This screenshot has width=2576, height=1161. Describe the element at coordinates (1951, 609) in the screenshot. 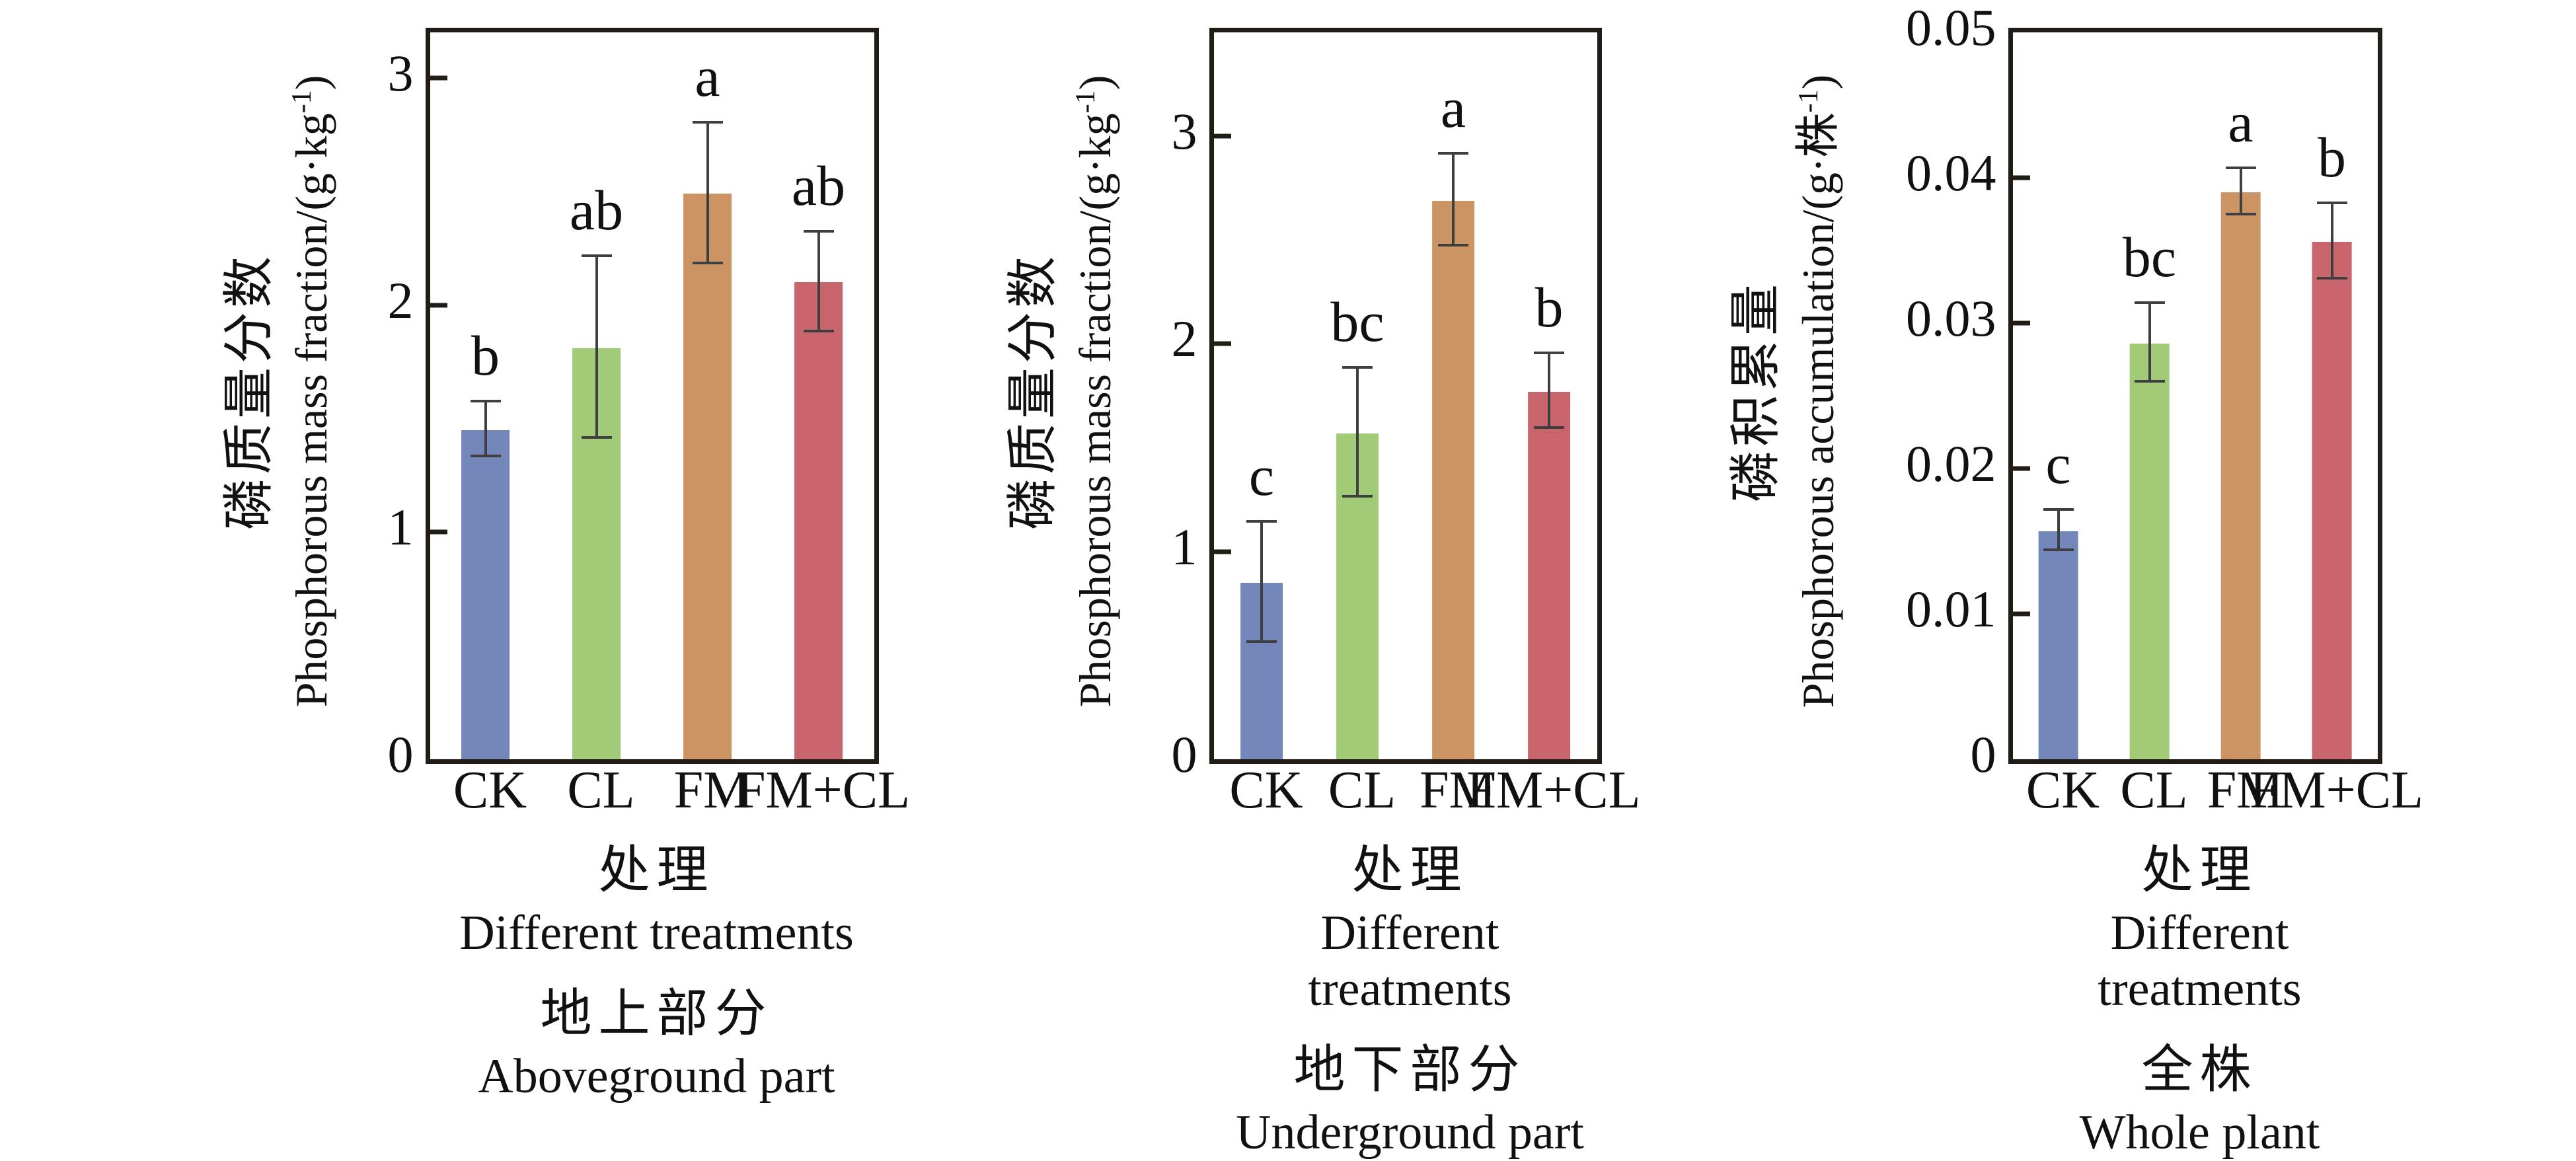

I see `y-tick-label: 0.01` at that location.